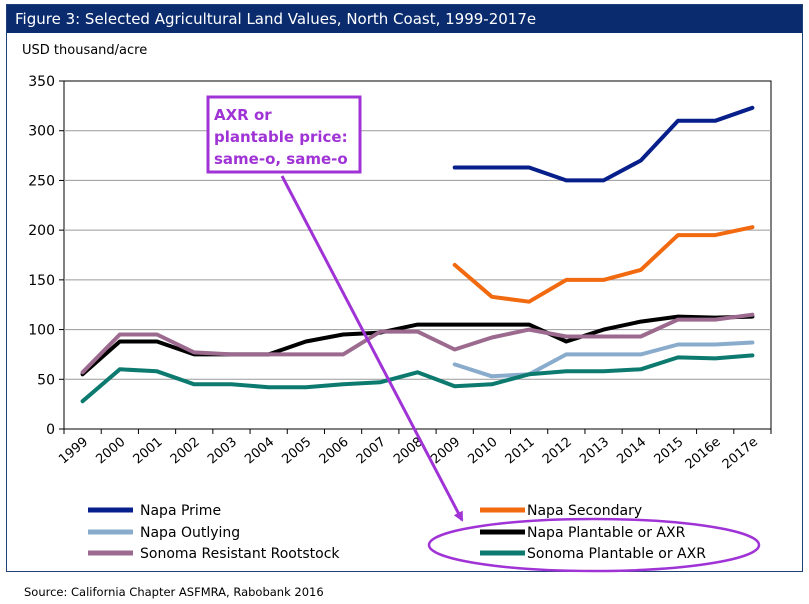  Describe the element at coordinates (41, 231) in the screenshot. I see `y-tick-label: 200` at that location.